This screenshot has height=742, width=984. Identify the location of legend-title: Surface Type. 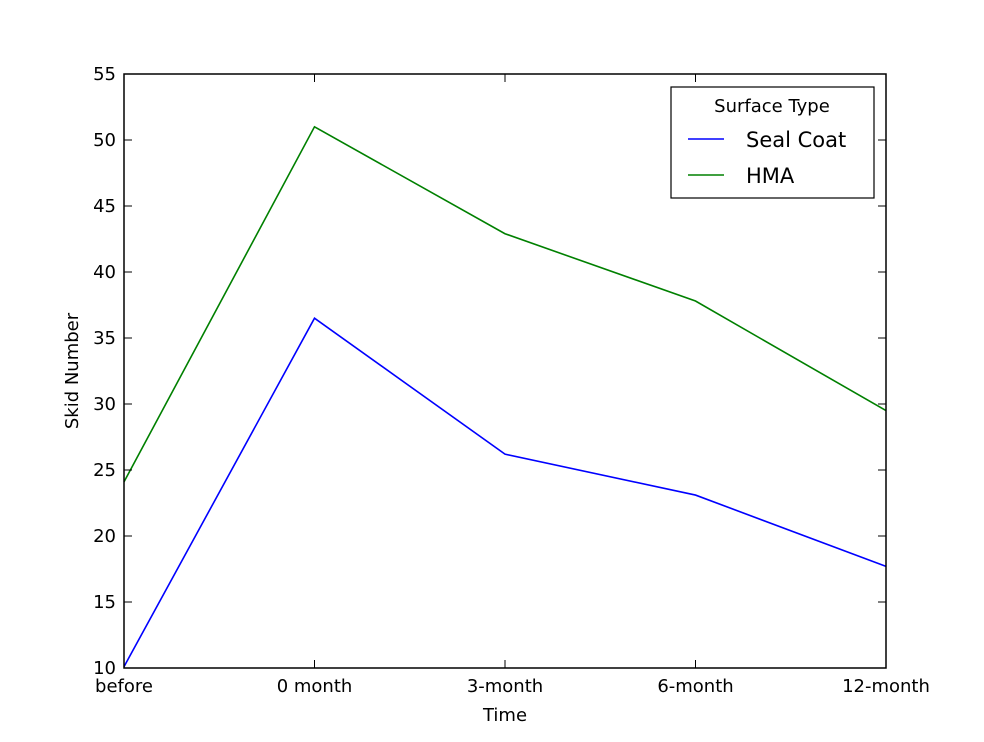
(772, 106).